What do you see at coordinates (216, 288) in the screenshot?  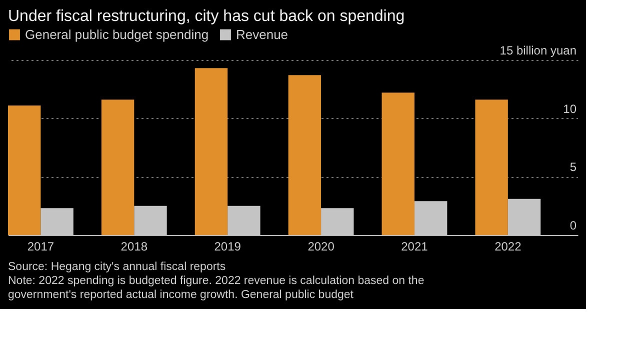 I see `text: Note: 2022 spending is budgeted figure. 2022 revenue is calculation based on the government's reported actual income growth. General public budget` at bounding box center [216, 288].